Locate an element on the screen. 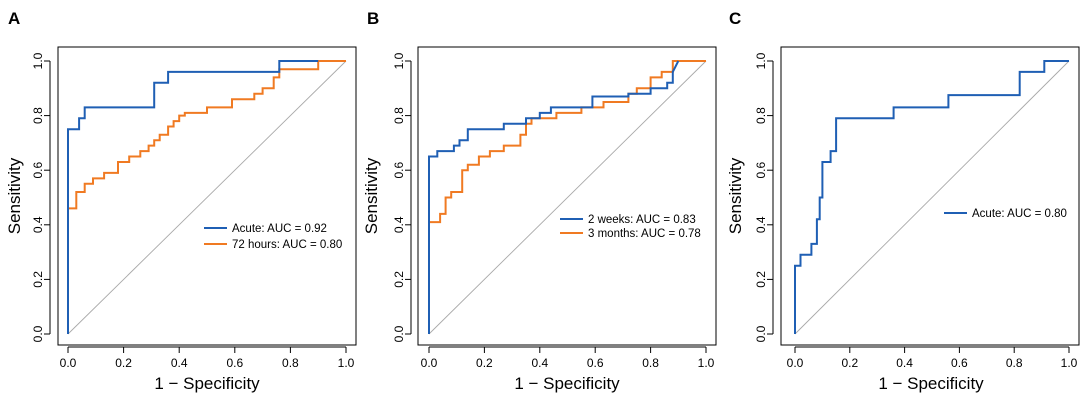  y-axis-title-b: Sensitivity is located at coordinates (371, 195).